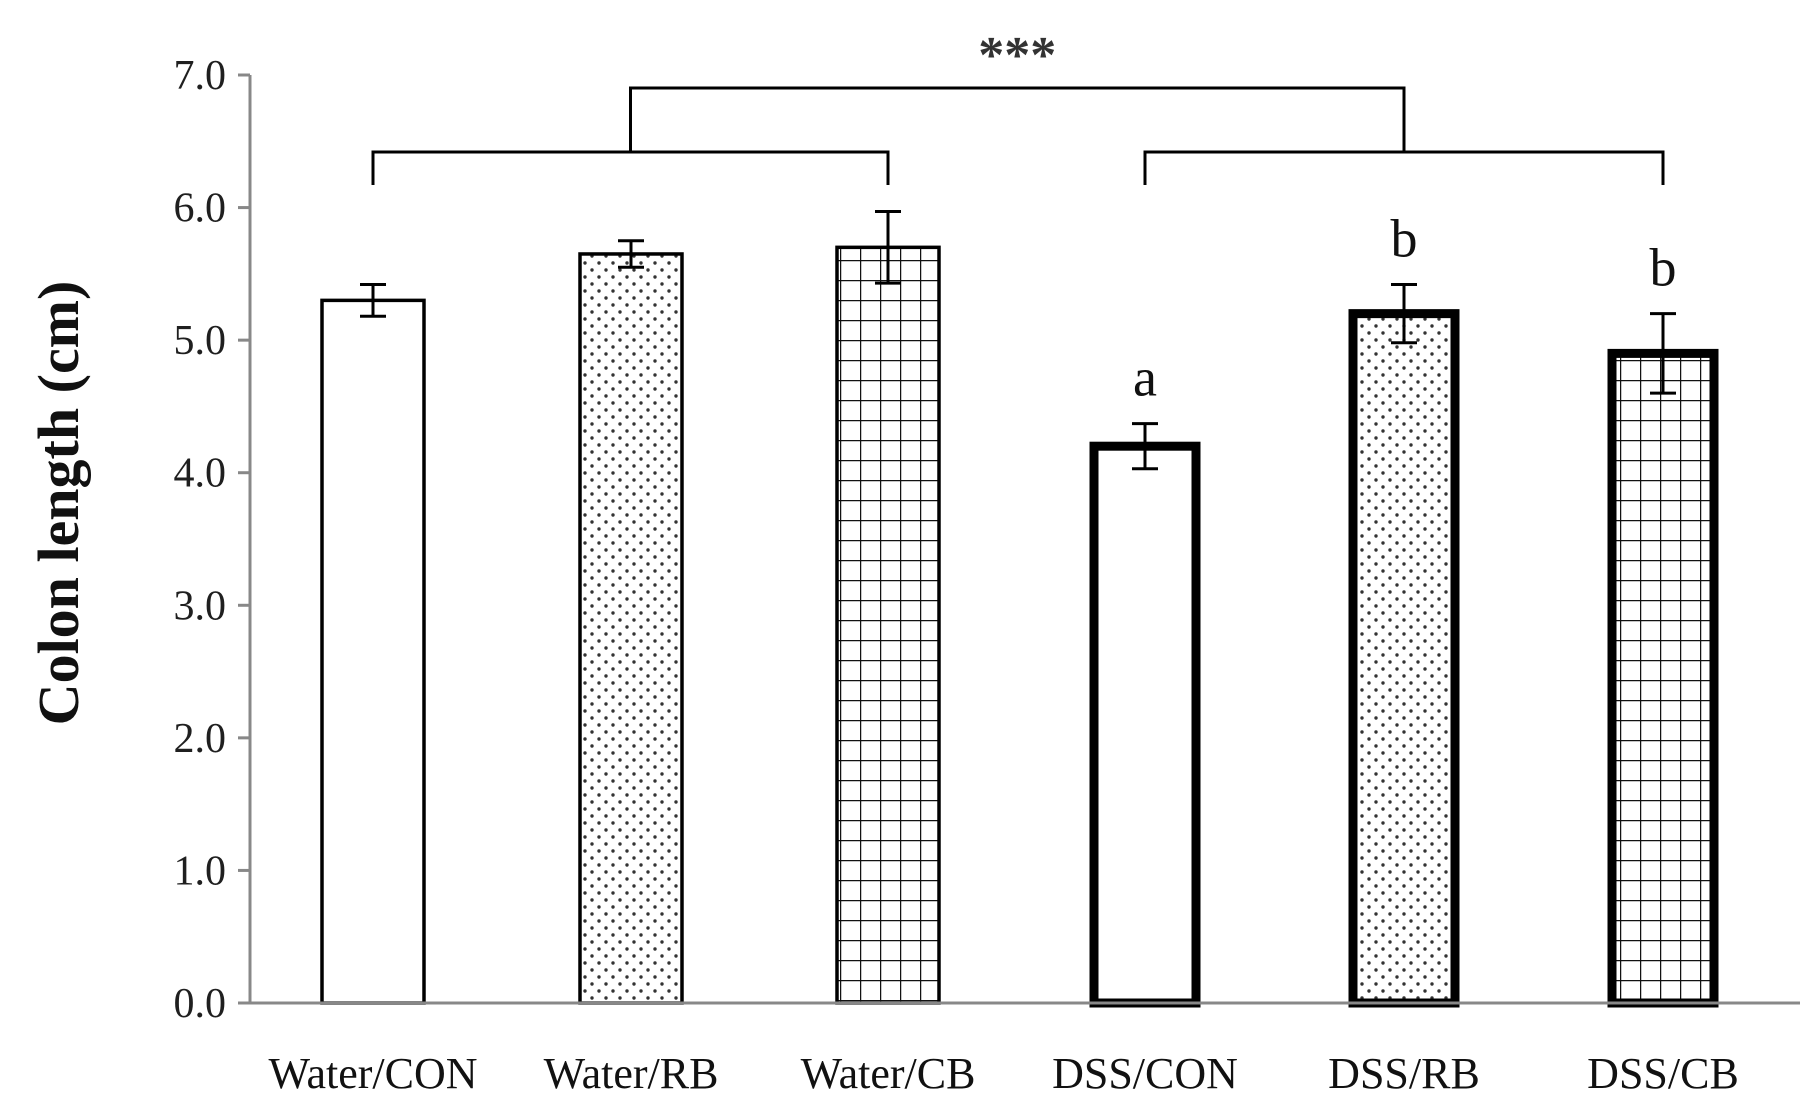  I want to click on y-tick-label: 3.0, so click(200, 606).